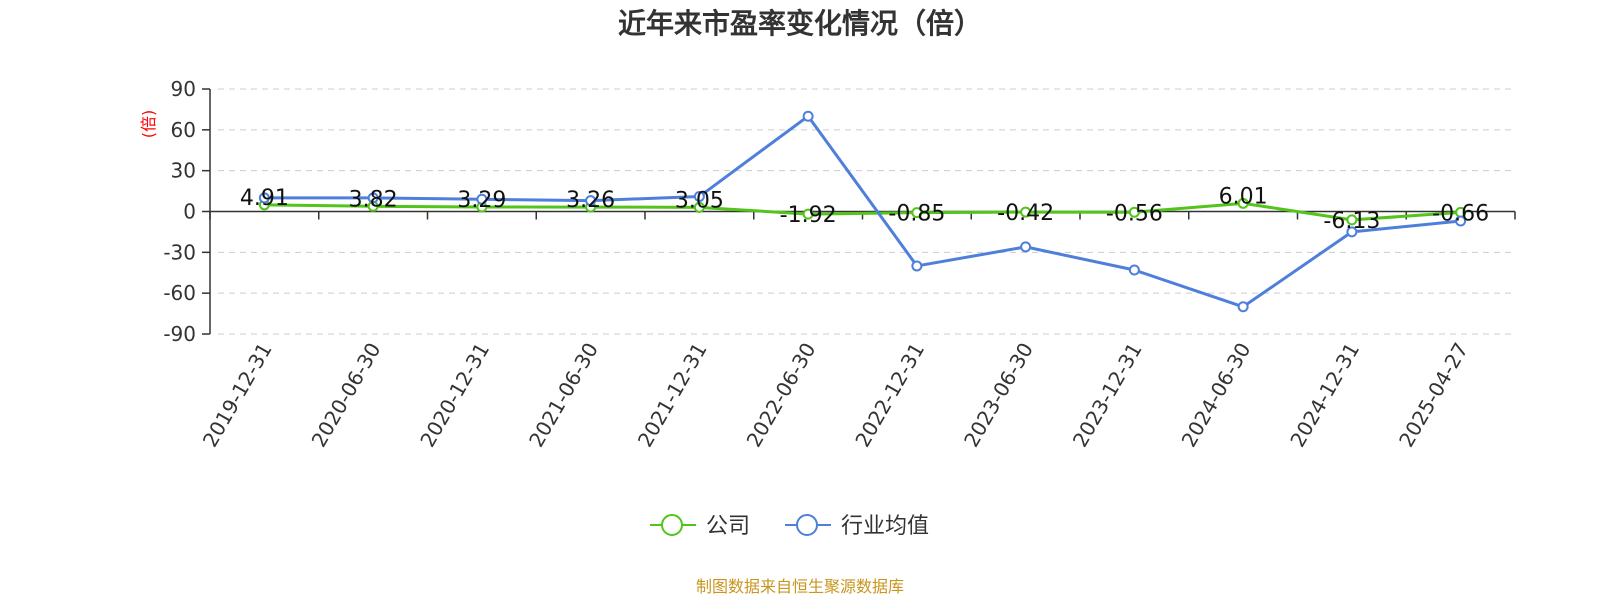 This screenshot has width=1600, height=600. Describe the element at coordinates (781, 395) in the screenshot. I see `x-tick-label: 2022-06-30` at that location.